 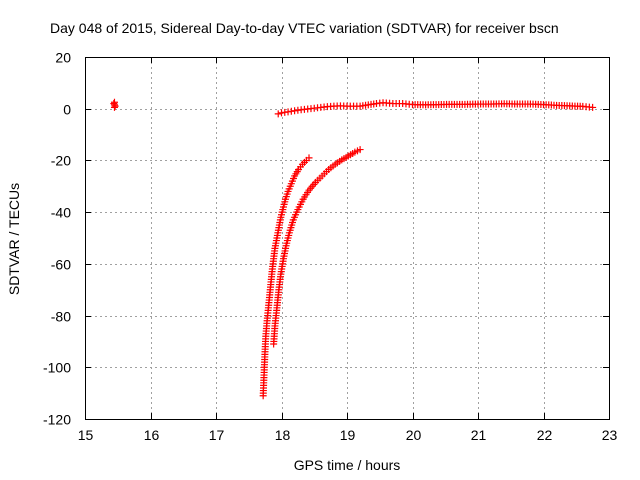 I want to click on x-tick-label: 15, so click(x=86, y=435).